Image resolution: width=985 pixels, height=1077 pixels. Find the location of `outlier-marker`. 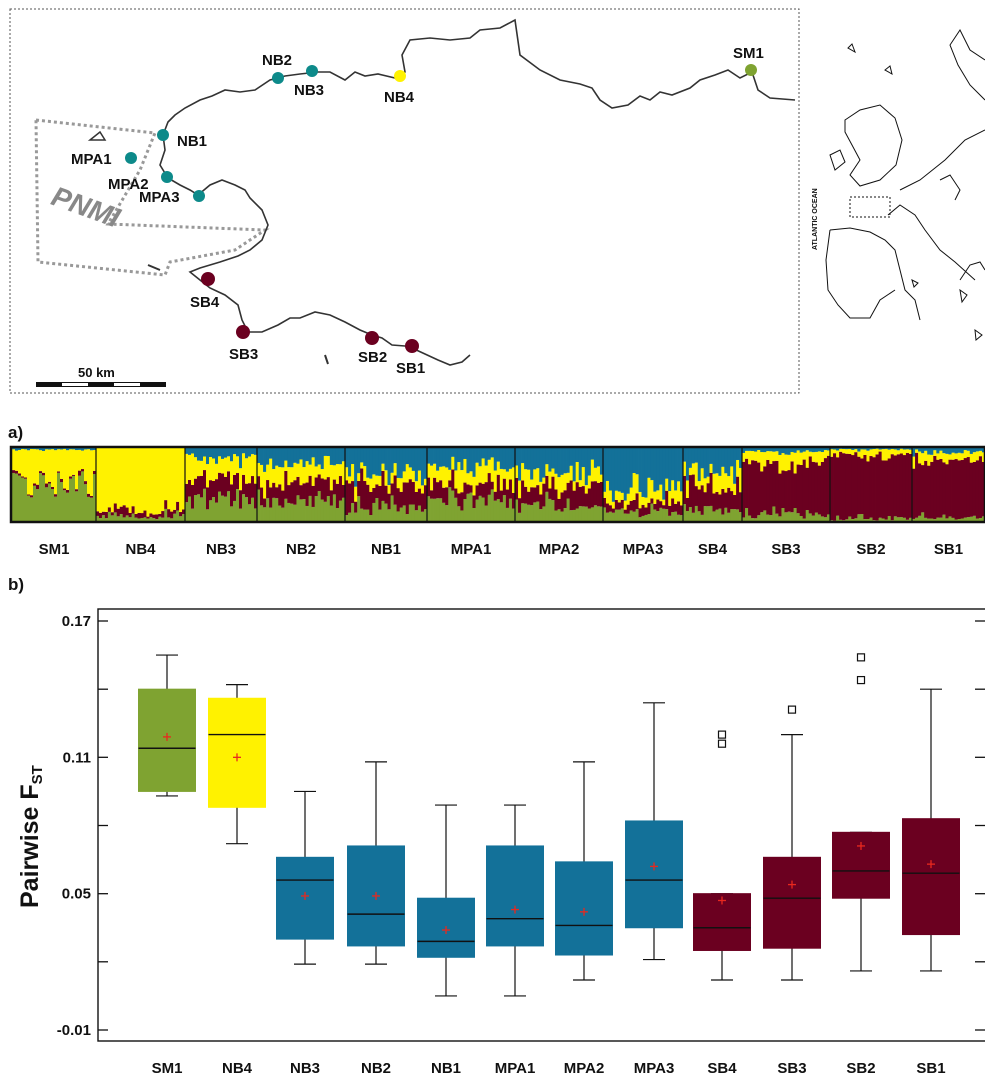

outlier-marker is located at coordinates (861, 680).